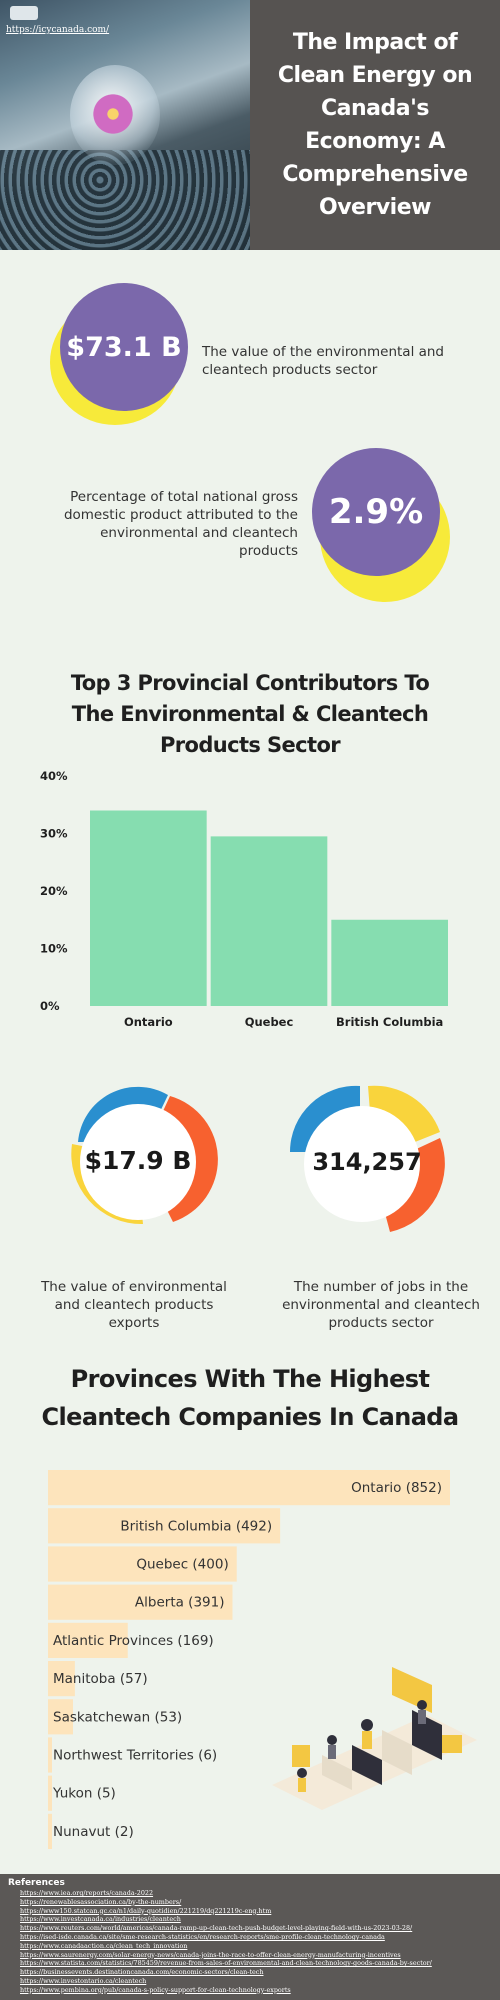  I want to click on exports-donut, so click(144, 1155).